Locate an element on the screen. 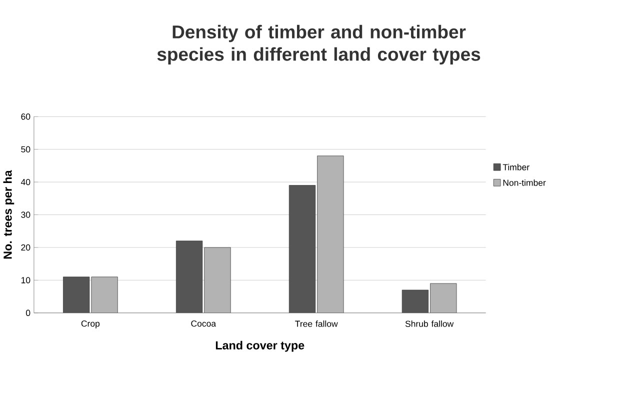 This screenshot has width=621, height=409. legend-label: Non-timber is located at coordinates (524, 182).